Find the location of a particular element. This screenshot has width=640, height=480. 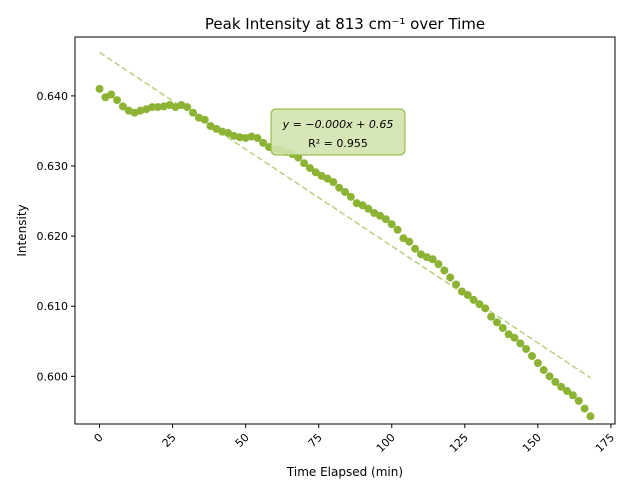

y-tick-label: 0.640 is located at coordinates (53, 96).